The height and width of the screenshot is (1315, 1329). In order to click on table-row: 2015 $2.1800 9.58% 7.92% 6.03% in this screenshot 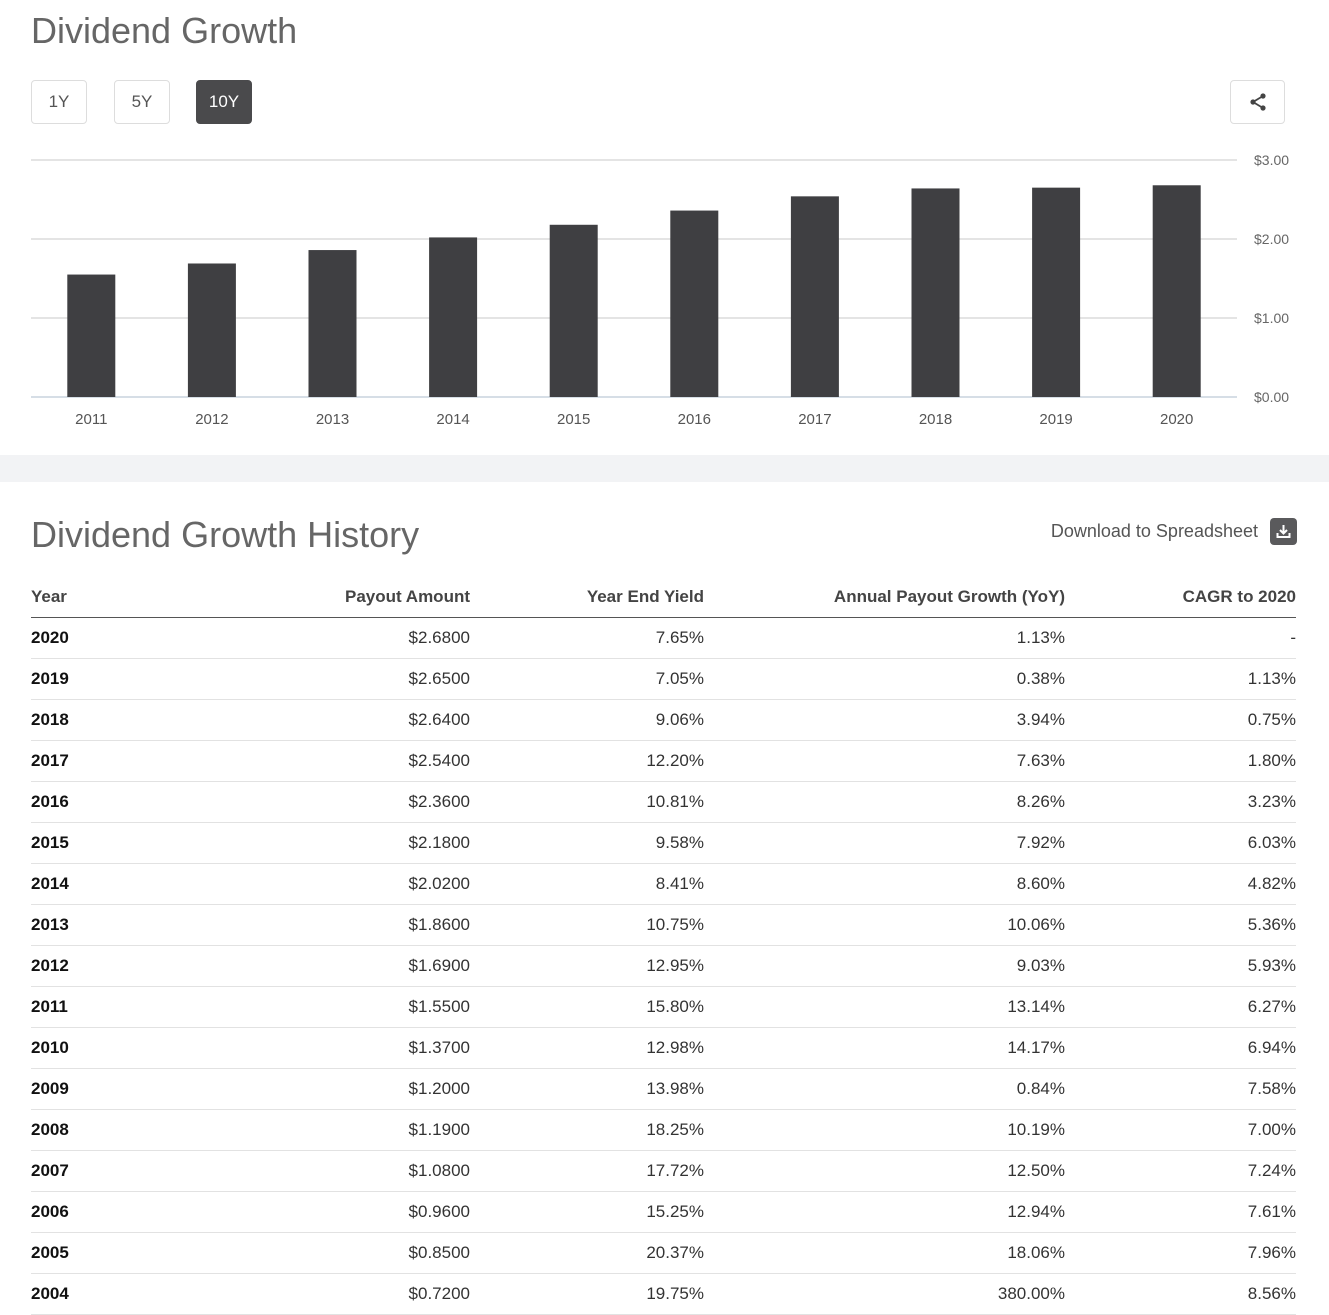, I will do `click(663, 843)`.